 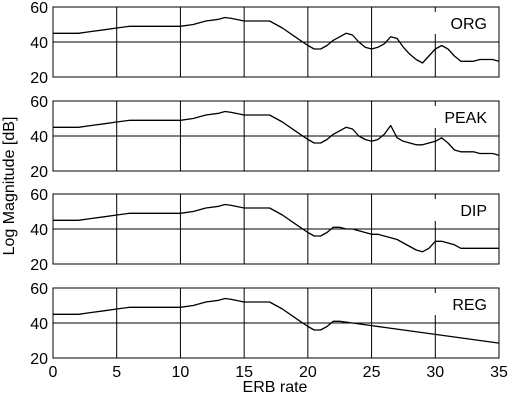 What do you see at coordinates (435, 372) in the screenshot?
I see `x-tick-label: 30` at bounding box center [435, 372].